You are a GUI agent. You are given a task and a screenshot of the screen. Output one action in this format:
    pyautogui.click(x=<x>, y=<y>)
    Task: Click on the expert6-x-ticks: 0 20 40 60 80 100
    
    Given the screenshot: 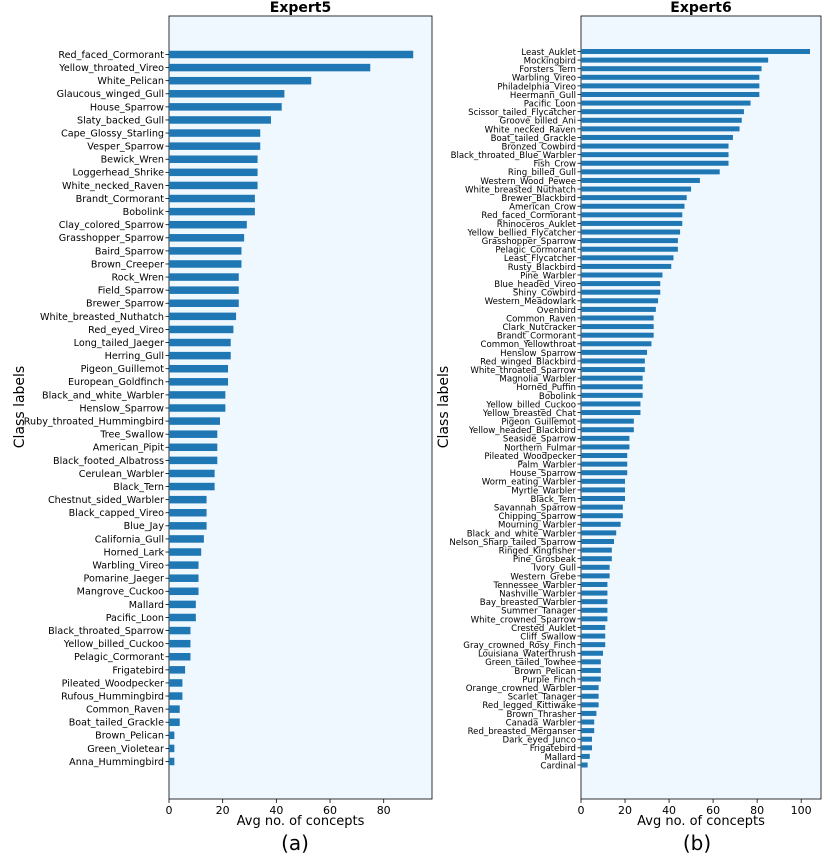 What is the action you would take?
    pyautogui.click(x=695, y=808)
    